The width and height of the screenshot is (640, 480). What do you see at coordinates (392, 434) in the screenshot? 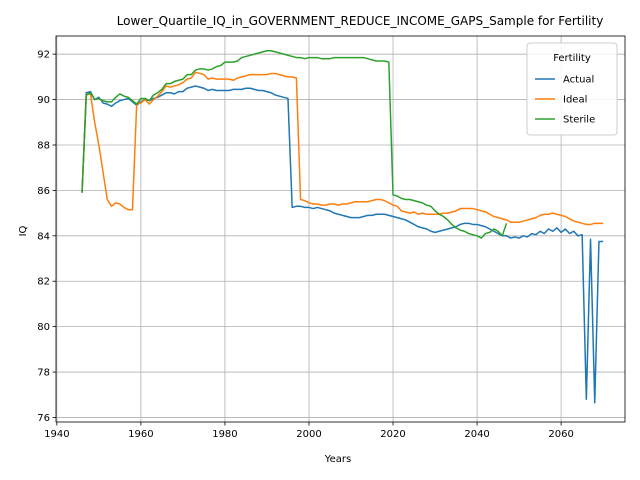
I see `x-tick-label: 2020` at bounding box center [392, 434].